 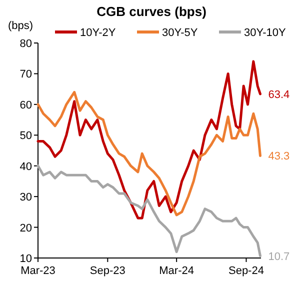 What do you see at coordinates (26, 228) in the screenshot?
I see `y-tick-label: 20` at bounding box center [26, 228].